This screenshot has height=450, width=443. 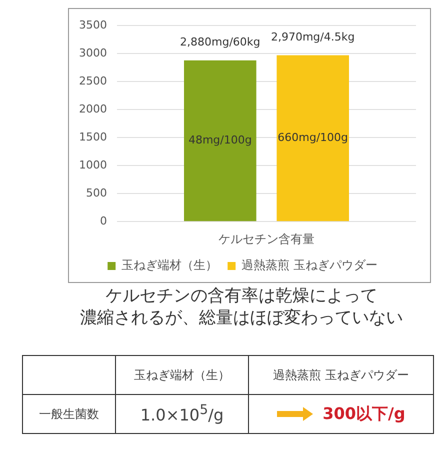 I want to click on text: 濃縮されるが、総量はほぼ変わっていない, so click(x=241, y=318).